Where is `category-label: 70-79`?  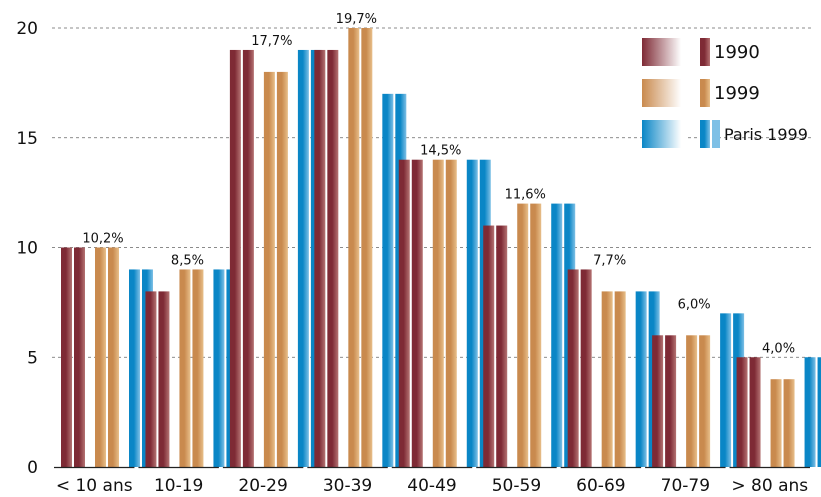
category-label: 70-79 is located at coordinates (685, 486).